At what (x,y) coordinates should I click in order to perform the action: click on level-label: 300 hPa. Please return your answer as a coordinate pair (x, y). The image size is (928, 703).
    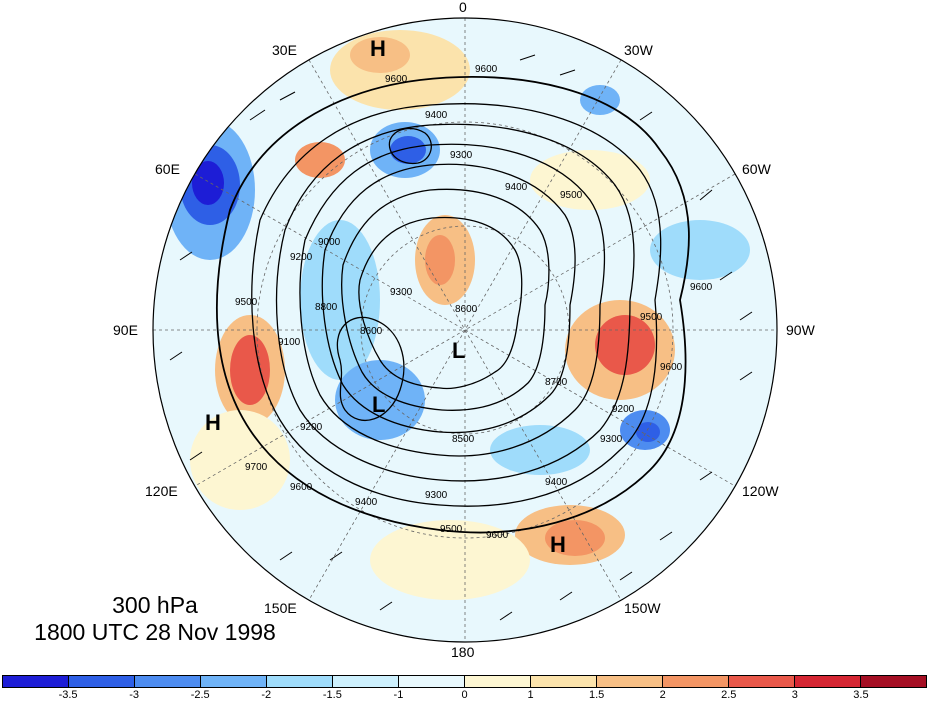
    Looking at the image, I should click on (155, 605).